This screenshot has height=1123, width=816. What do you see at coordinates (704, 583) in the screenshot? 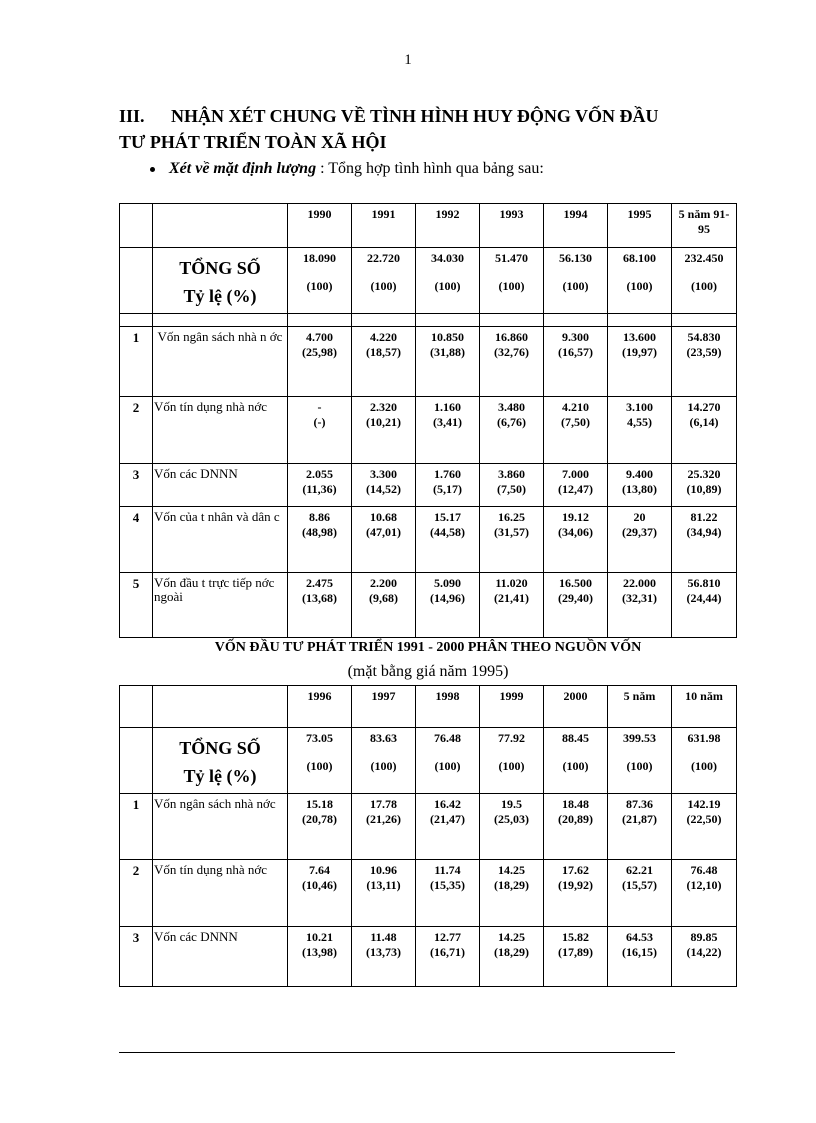
I see `value: 56.810` at bounding box center [704, 583].